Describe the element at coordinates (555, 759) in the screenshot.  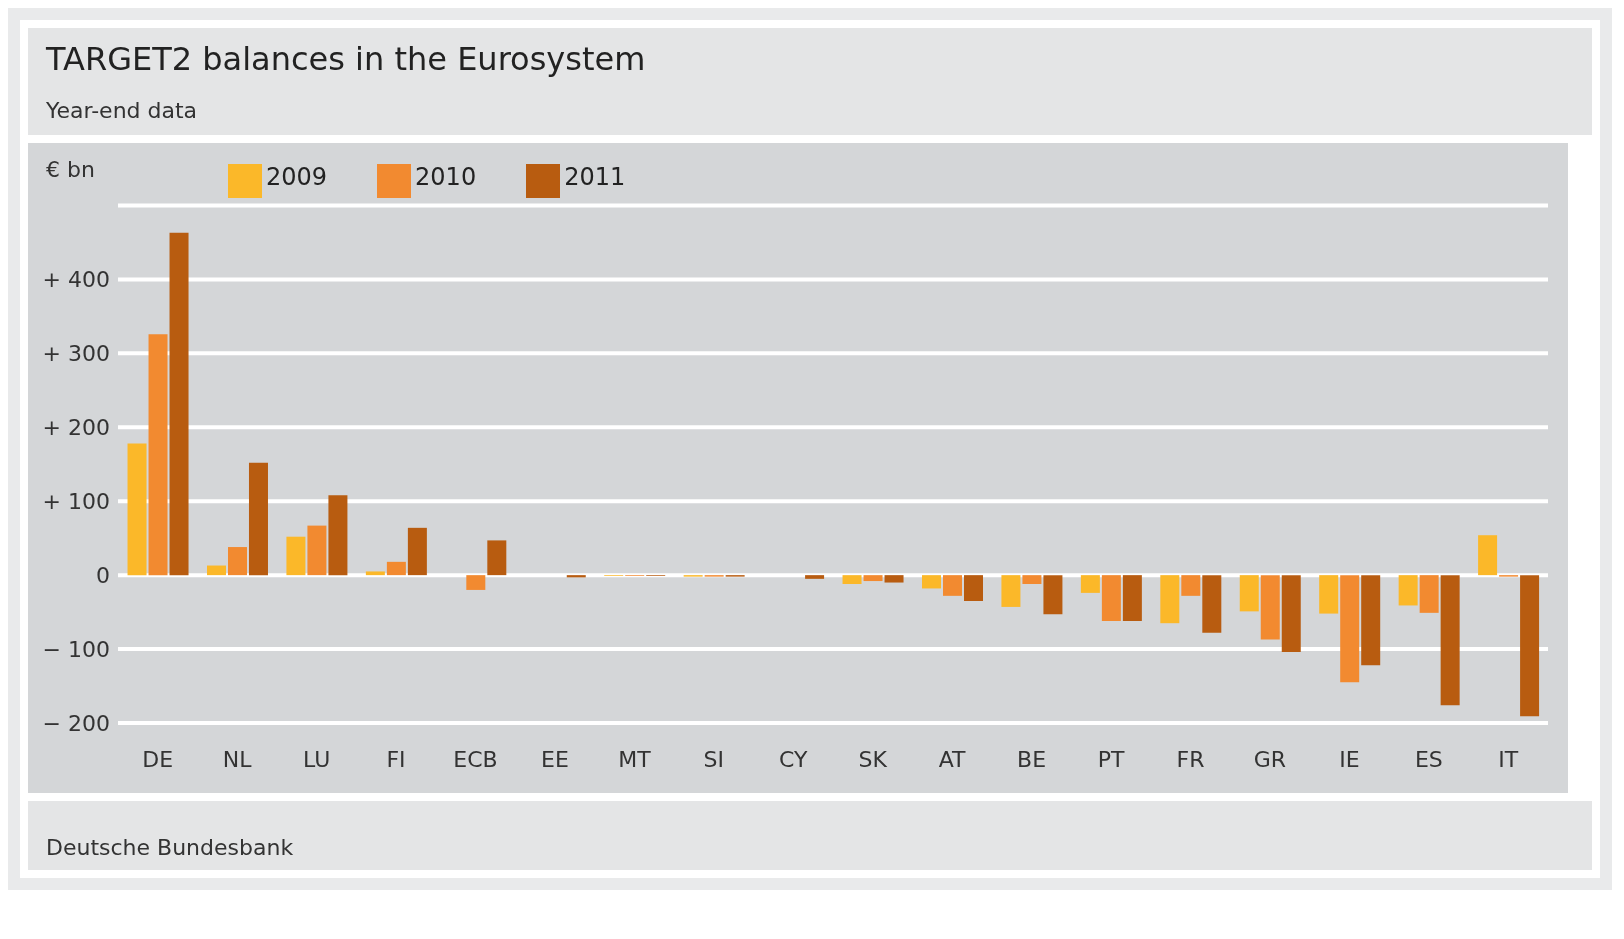
I see `x-tick-label: EE` at that location.